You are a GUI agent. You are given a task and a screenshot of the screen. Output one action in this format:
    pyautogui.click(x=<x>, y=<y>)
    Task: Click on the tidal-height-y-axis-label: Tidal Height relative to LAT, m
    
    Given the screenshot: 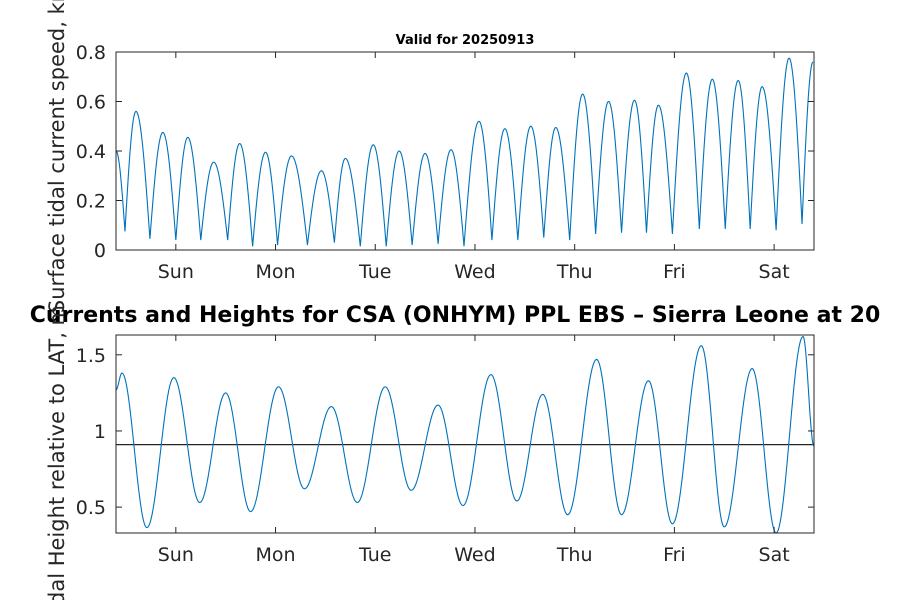 What is the action you would take?
    pyautogui.click(x=57, y=452)
    